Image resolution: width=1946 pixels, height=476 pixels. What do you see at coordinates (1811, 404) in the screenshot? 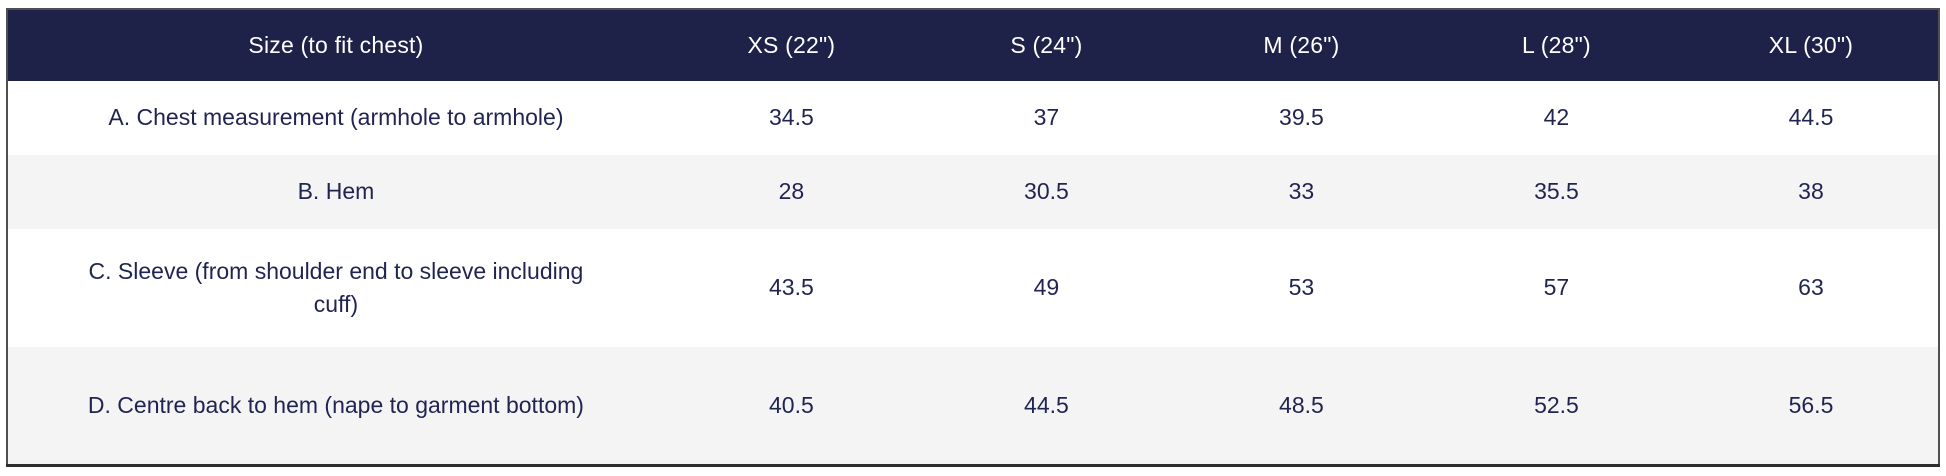
I see `measurement-value: 56.5` at bounding box center [1811, 404].